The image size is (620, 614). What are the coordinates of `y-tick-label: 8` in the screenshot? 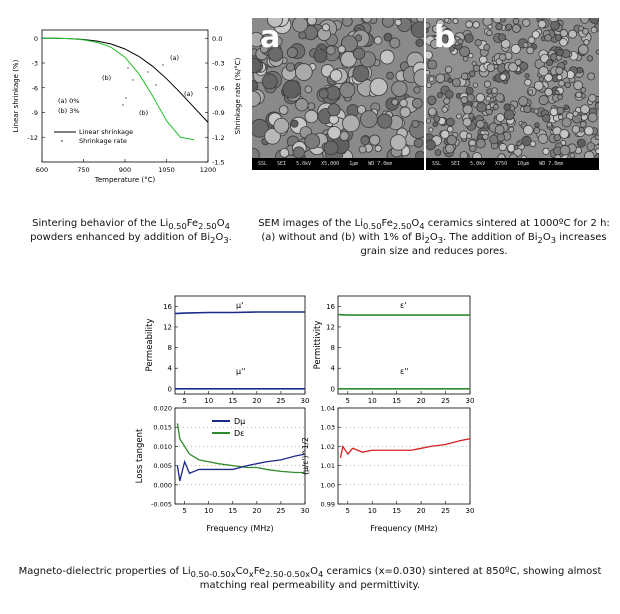 It's located at (333, 348).